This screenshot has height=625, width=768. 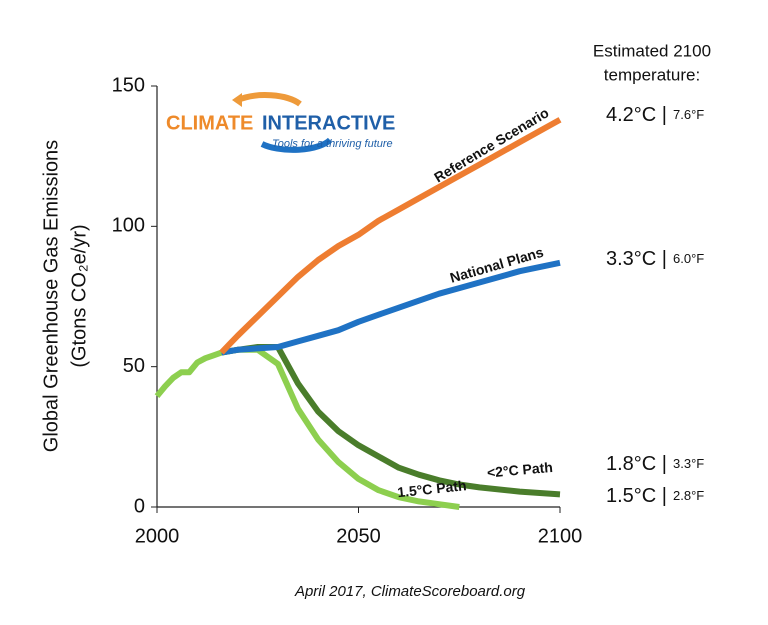 I want to click on x-tick-label: 2000, so click(x=157, y=536).